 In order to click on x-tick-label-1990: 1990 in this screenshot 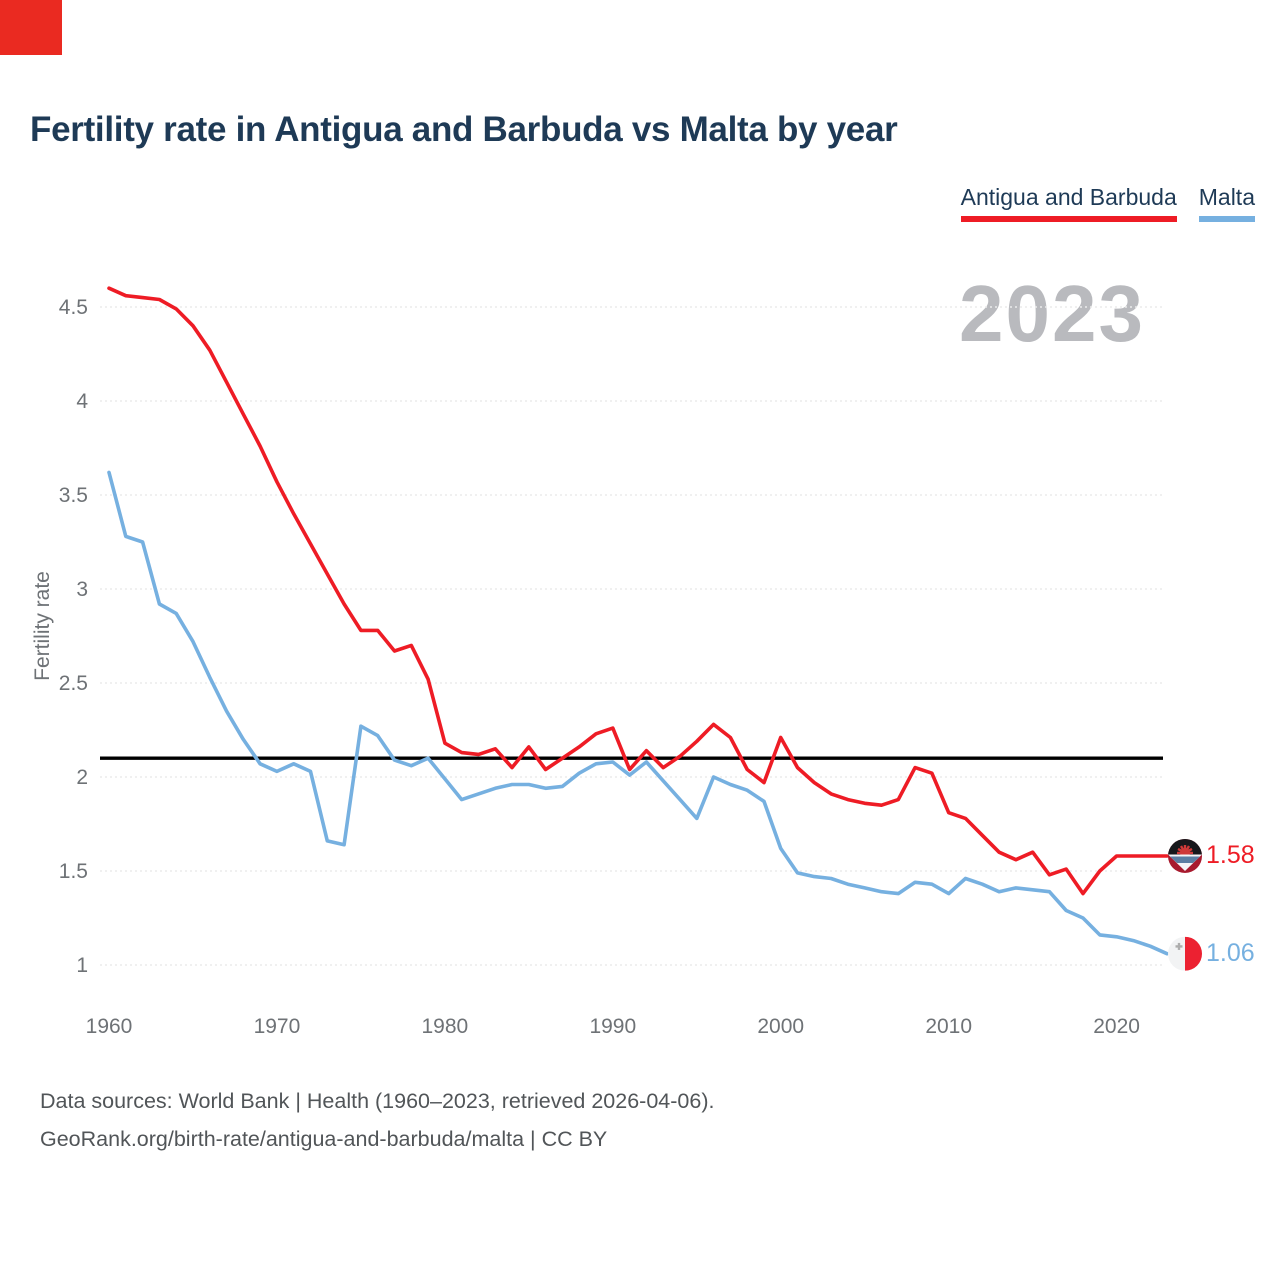, I will do `click(612, 1026)`.